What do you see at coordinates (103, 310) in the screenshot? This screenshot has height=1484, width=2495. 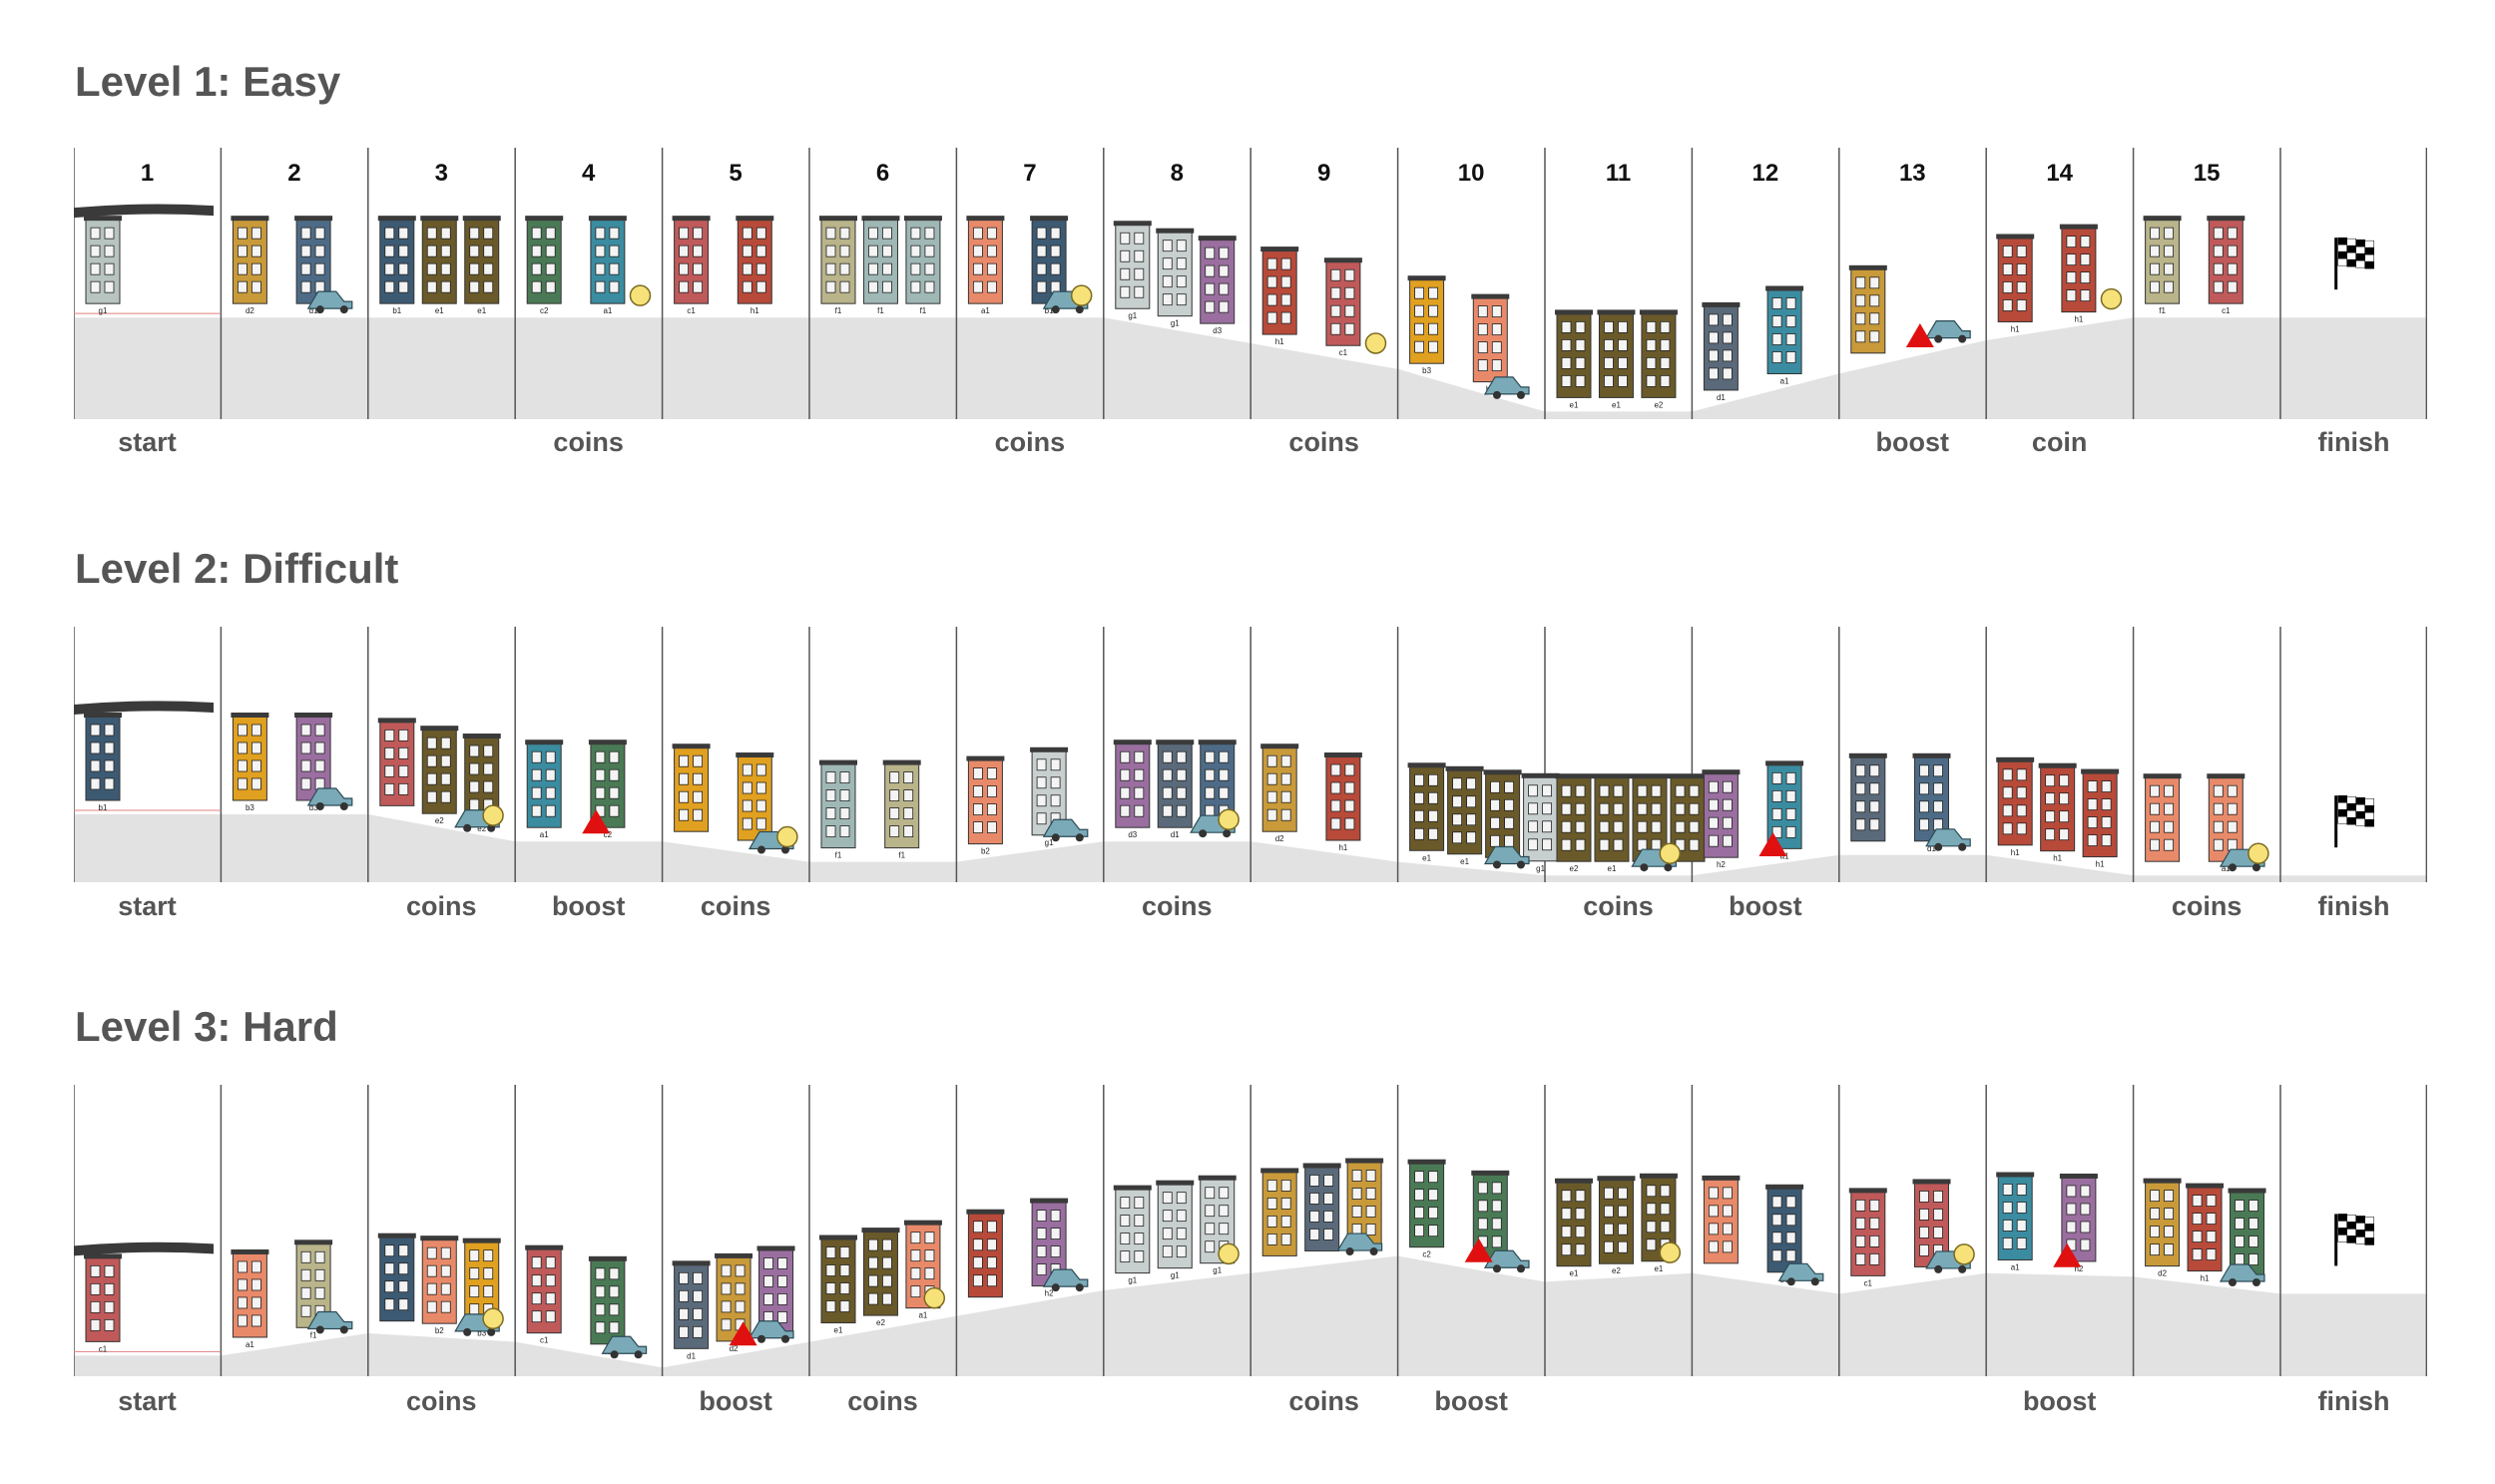 I see `building-tag: g1` at bounding box center [103, 310].